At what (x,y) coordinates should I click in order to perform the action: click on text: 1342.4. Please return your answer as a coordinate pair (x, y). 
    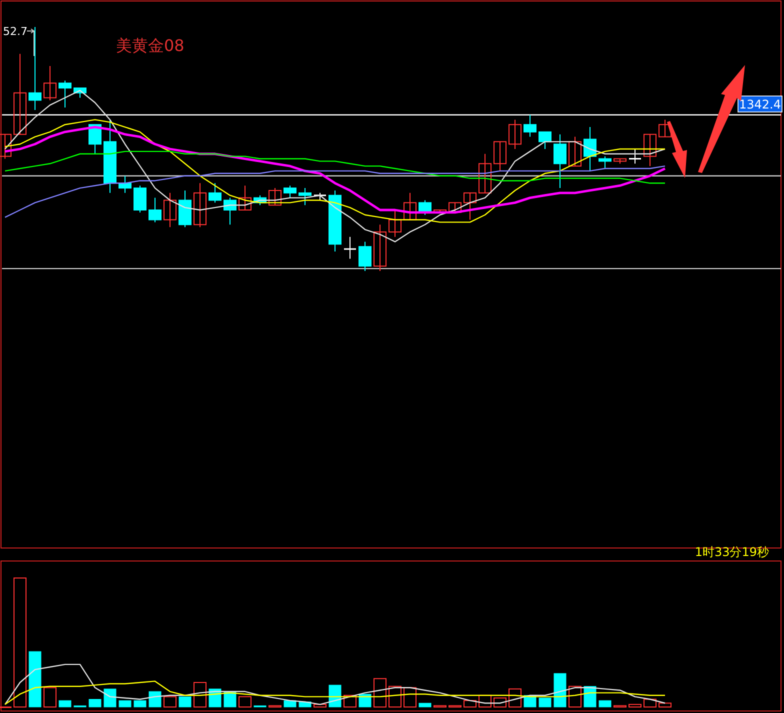
    Looking at the image, I should click on (760, 105).